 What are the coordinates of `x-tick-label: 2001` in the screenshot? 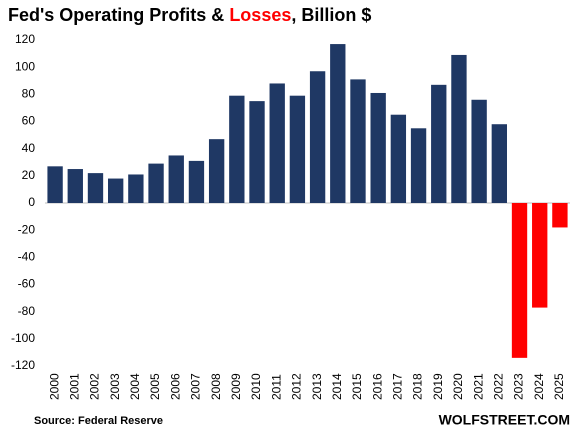 It's located at (74, 386).